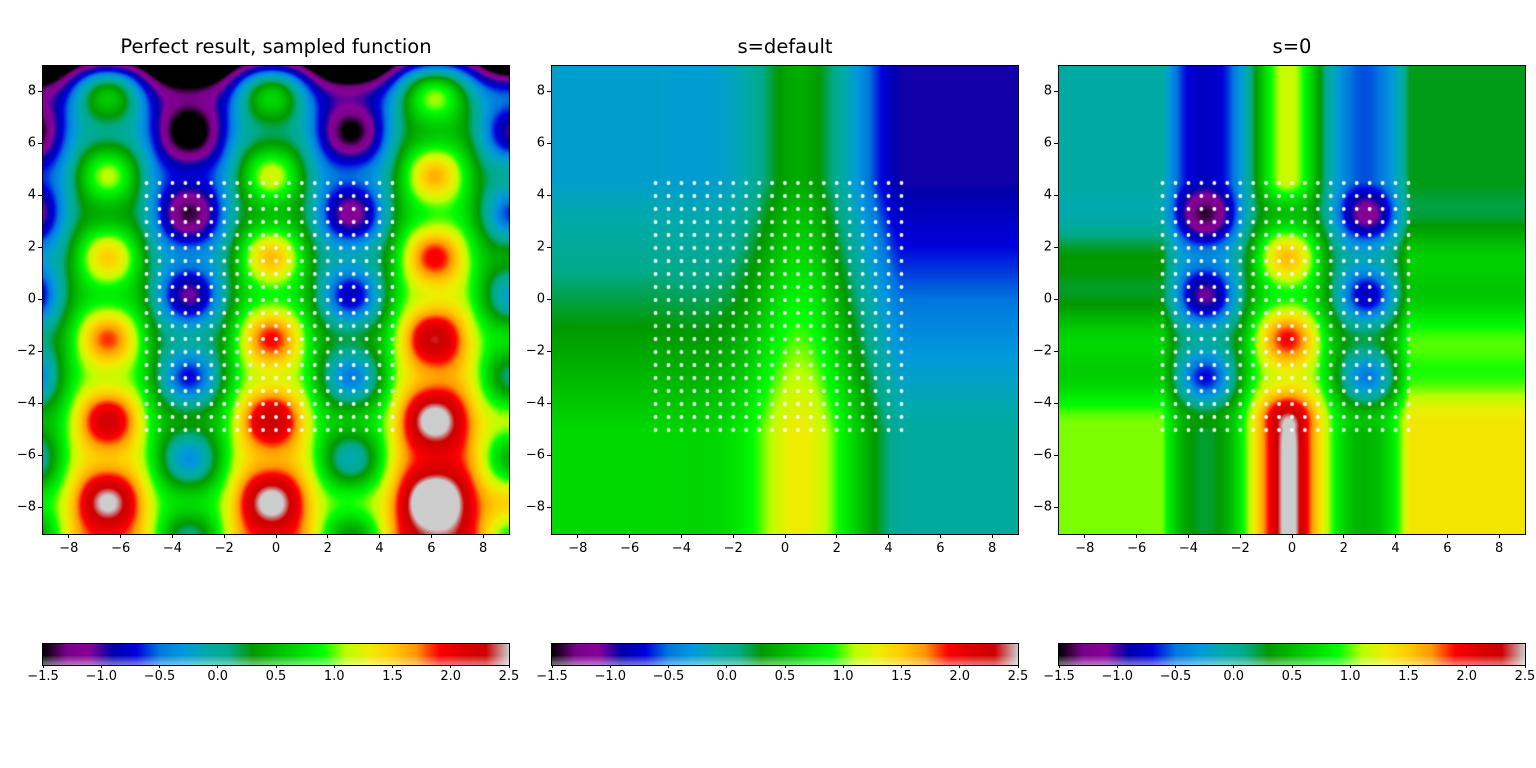 This screenshot has height=768, width=1536. I want to click on colorbar-canvas-s-default, so click(785, 654).